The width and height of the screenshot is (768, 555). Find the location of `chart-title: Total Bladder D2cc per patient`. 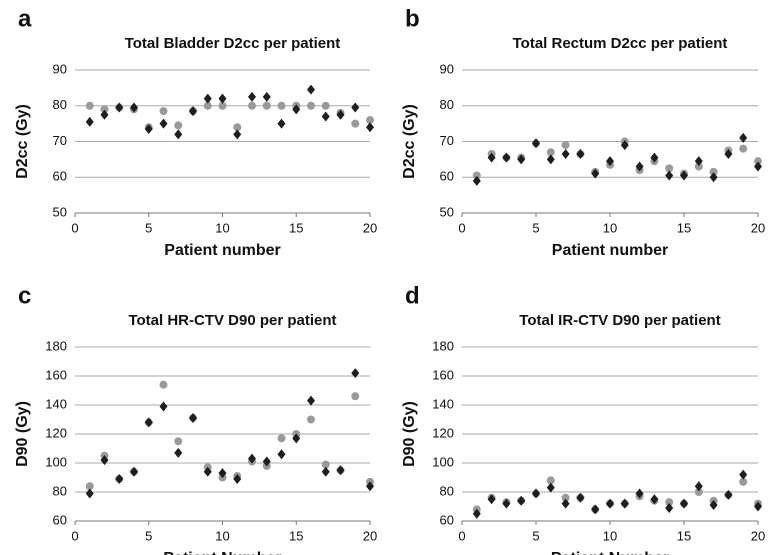

chart-title: Total Bladder D2cc per patient is located at coordinates (233, 43).